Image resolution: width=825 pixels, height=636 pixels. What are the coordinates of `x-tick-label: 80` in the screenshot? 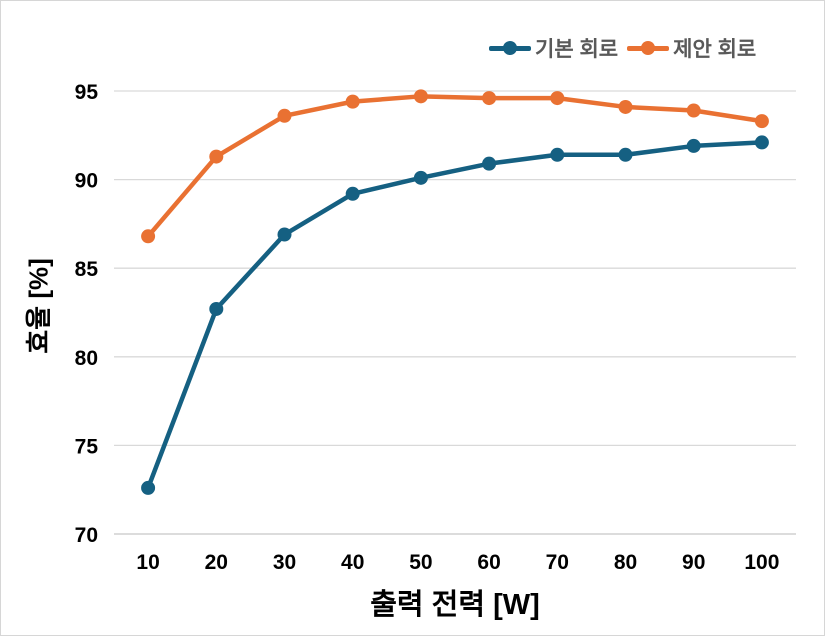 It's located at (625, 562).